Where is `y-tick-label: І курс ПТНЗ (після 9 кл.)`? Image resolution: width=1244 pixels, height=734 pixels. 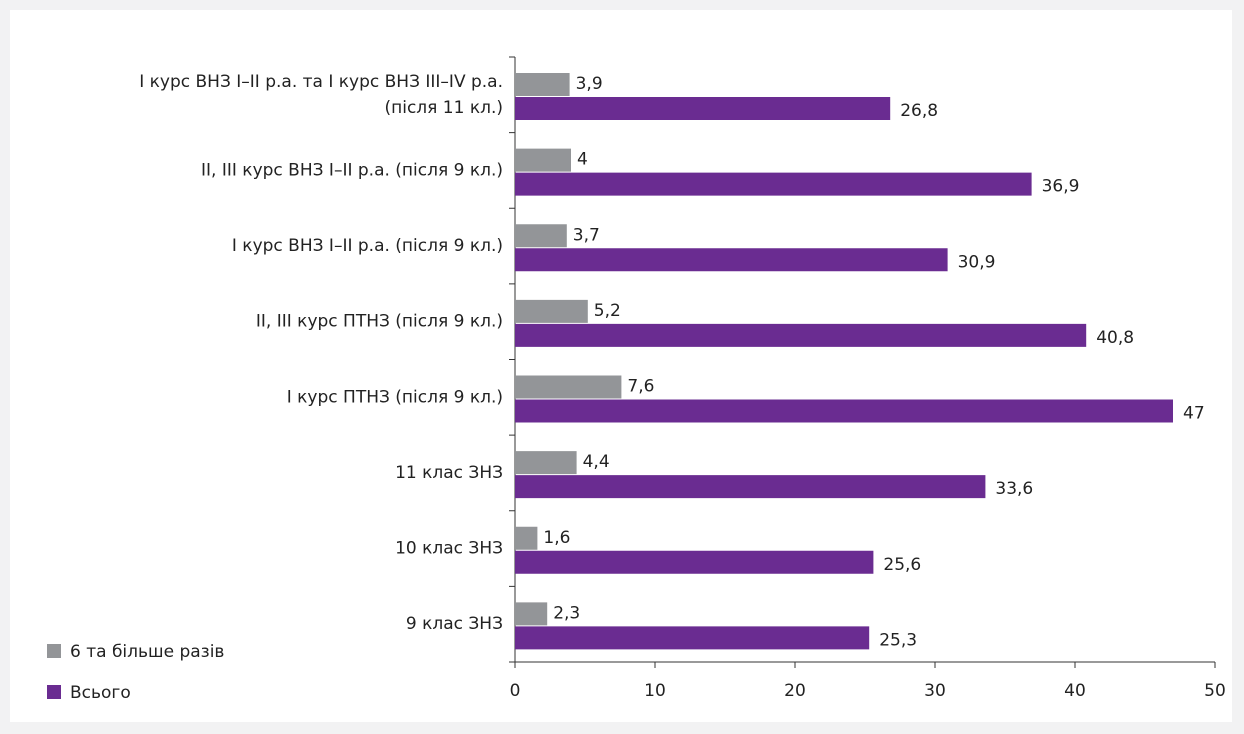
y-tick-label: І курс ПТНЗ (після 9 кл.) is located at coordinates (395, 397).